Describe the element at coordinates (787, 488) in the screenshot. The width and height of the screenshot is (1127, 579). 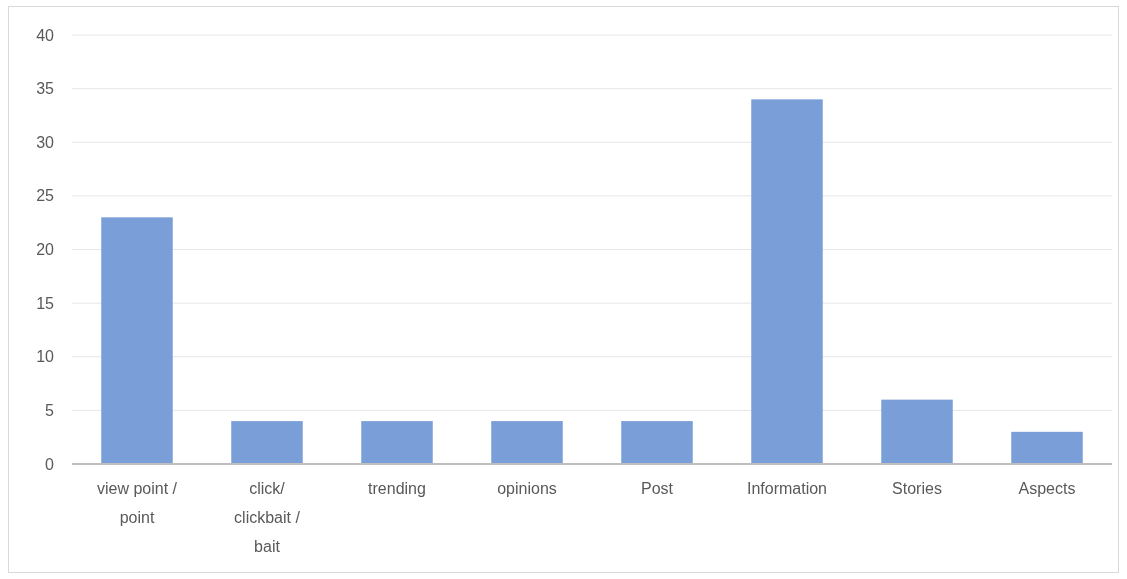
I see `x-tick-label: Information` at that location.